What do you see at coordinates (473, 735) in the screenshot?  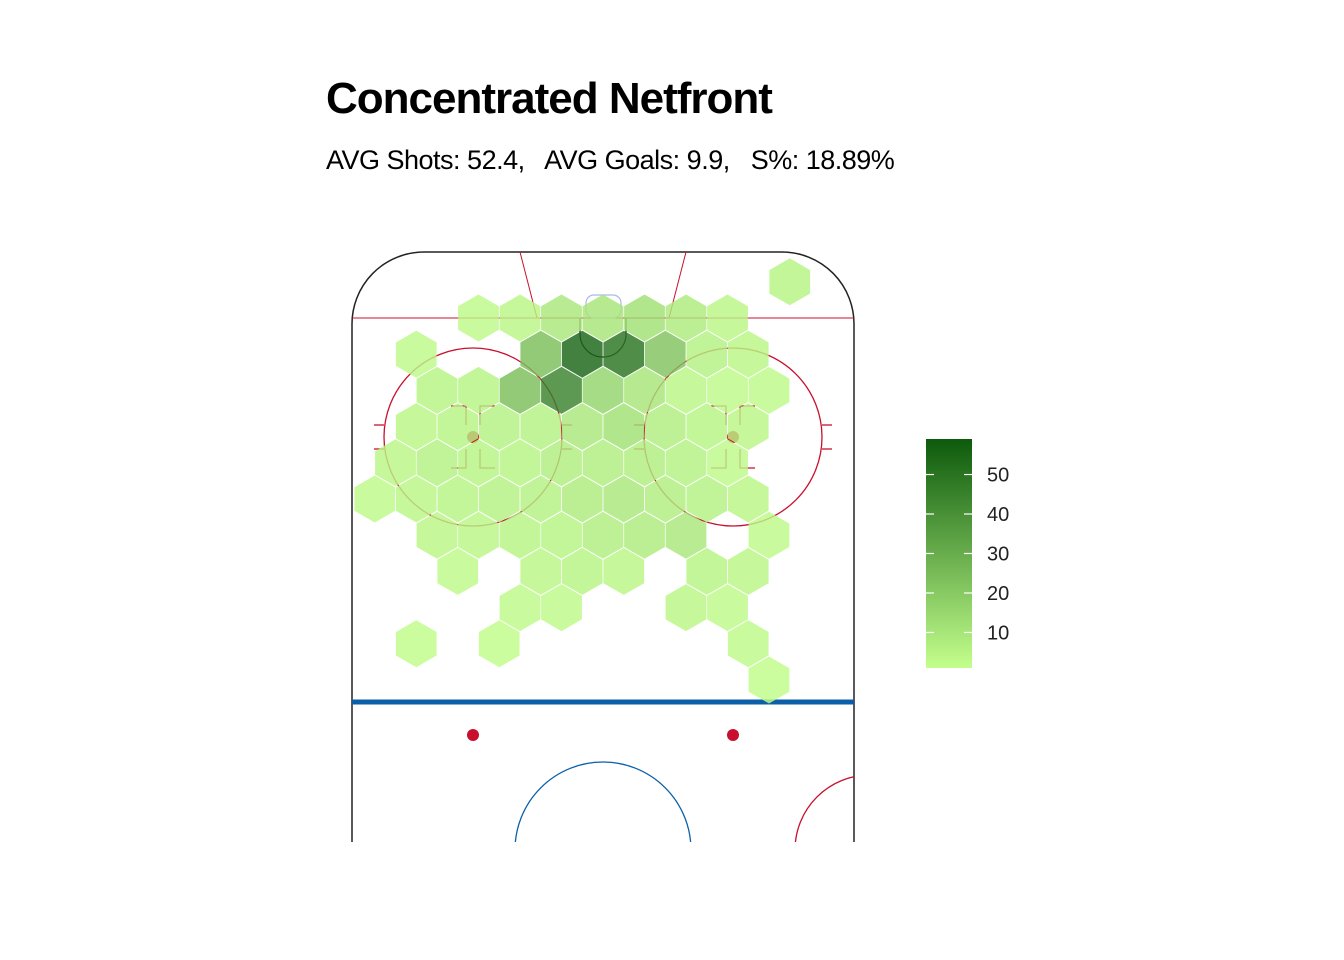 I see `neutral-dot-left` at bounding box center [473, 735].